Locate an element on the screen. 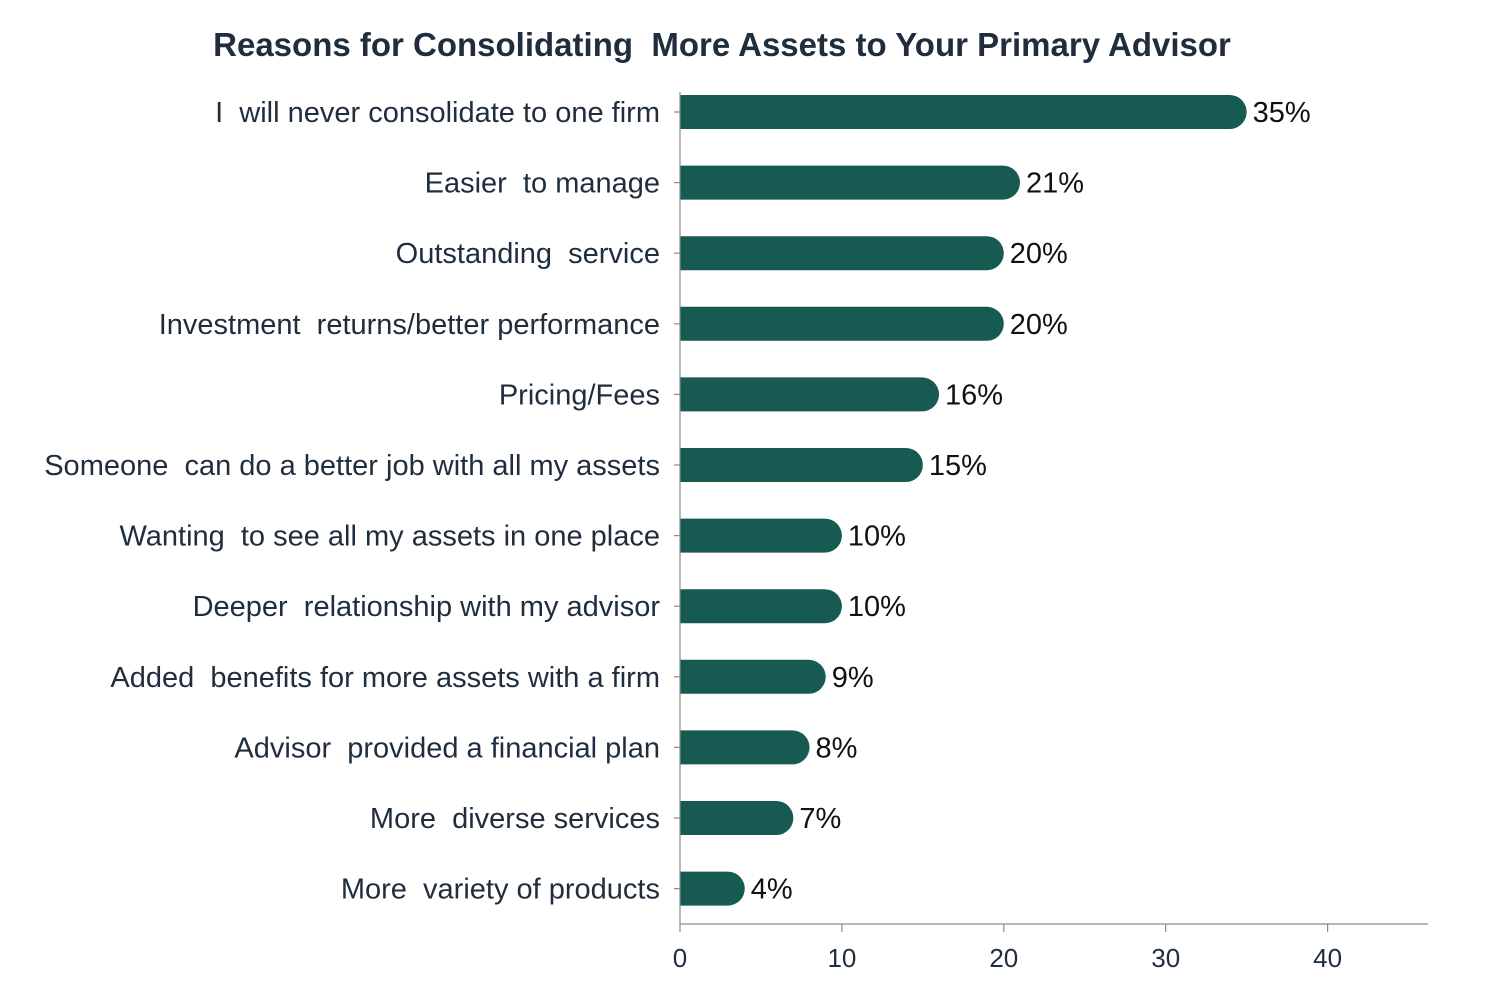 The height and width of the screenshot is (992, 1496). data-label: 16% is located at coordinates (974, 395).